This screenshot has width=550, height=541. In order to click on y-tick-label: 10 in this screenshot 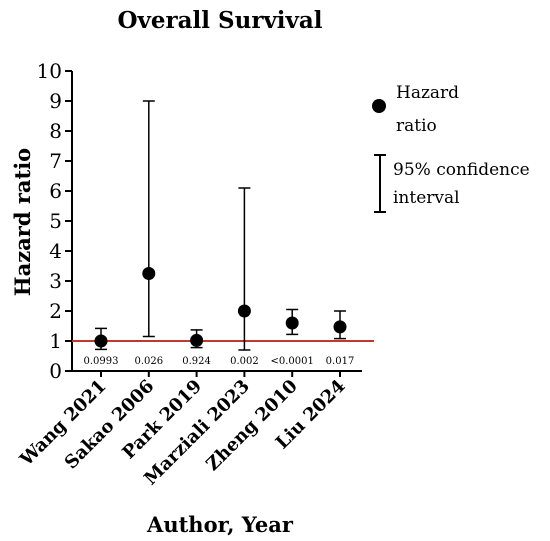, I will do `click(49, 71)`.